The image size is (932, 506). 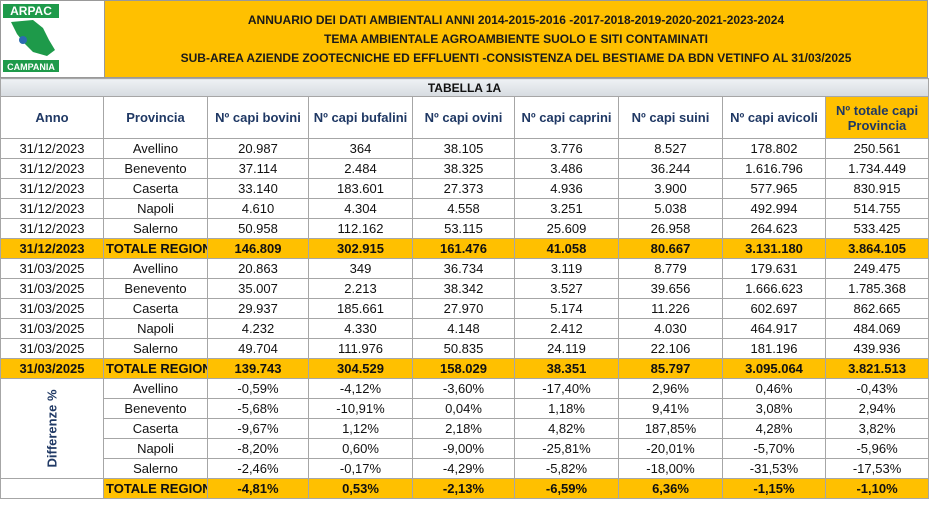 What do you see at coordinates (258, 488) in the screenshot?
I see `value-cell: -4,81%` at bounding box center [258, 488].